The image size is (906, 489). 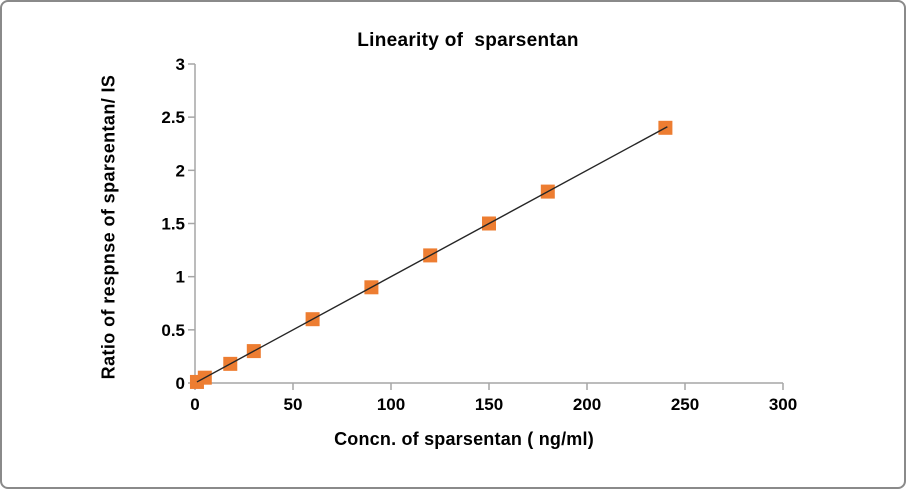 I want to click on x-axis-title: Concn. of sparsentan ( ng/ml), so click(x=464, y=439).